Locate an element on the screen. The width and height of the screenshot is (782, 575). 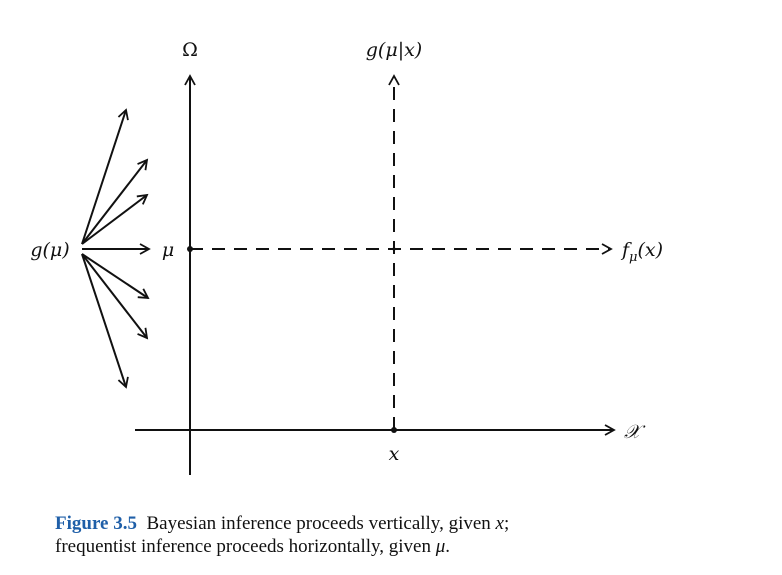
intersection-point is located at coordinates (394, 249).